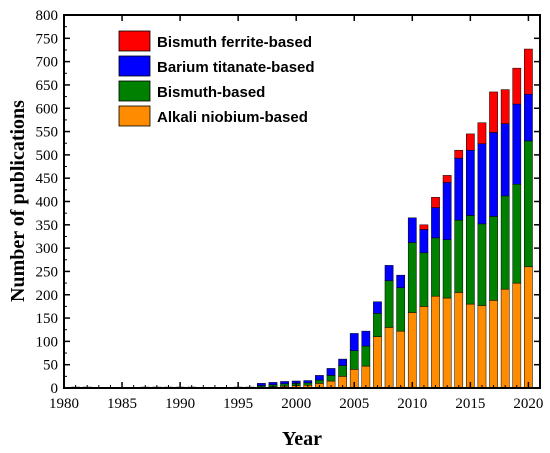 Image resolution: width=550 pixels, height=453 pixels. What do you see at coordinates (47, 86) in the screenshot?
I see `y-tick-label: 650` at bounding box center [47, 86].